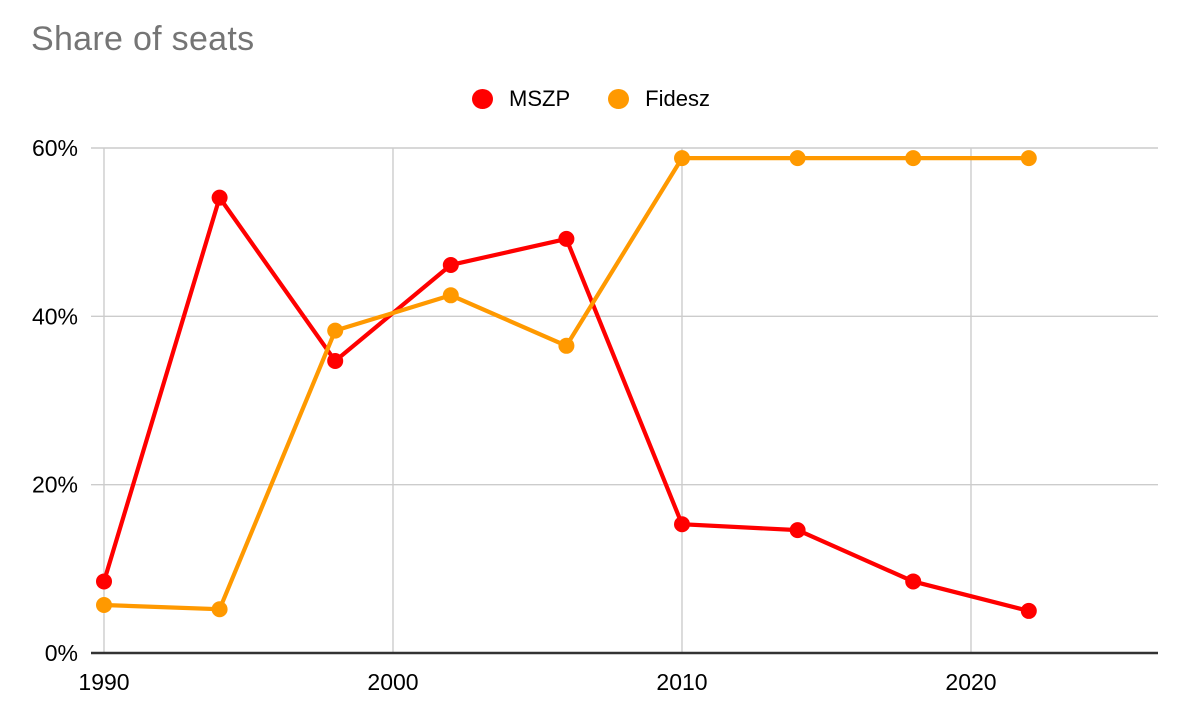 The image size is (1182, 714). Describe the element at coordinates (104, 605) in the screenshot. I see `data-point-fidesz-1990` at that location.